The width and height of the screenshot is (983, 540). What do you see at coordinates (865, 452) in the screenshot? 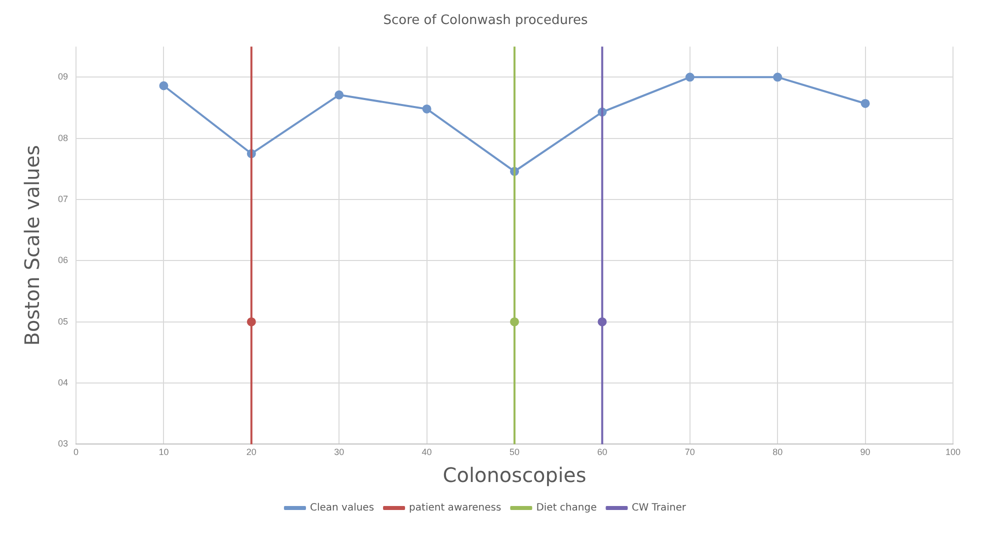
I see `x-tick-label: 90` at bounding box center [865, 452].